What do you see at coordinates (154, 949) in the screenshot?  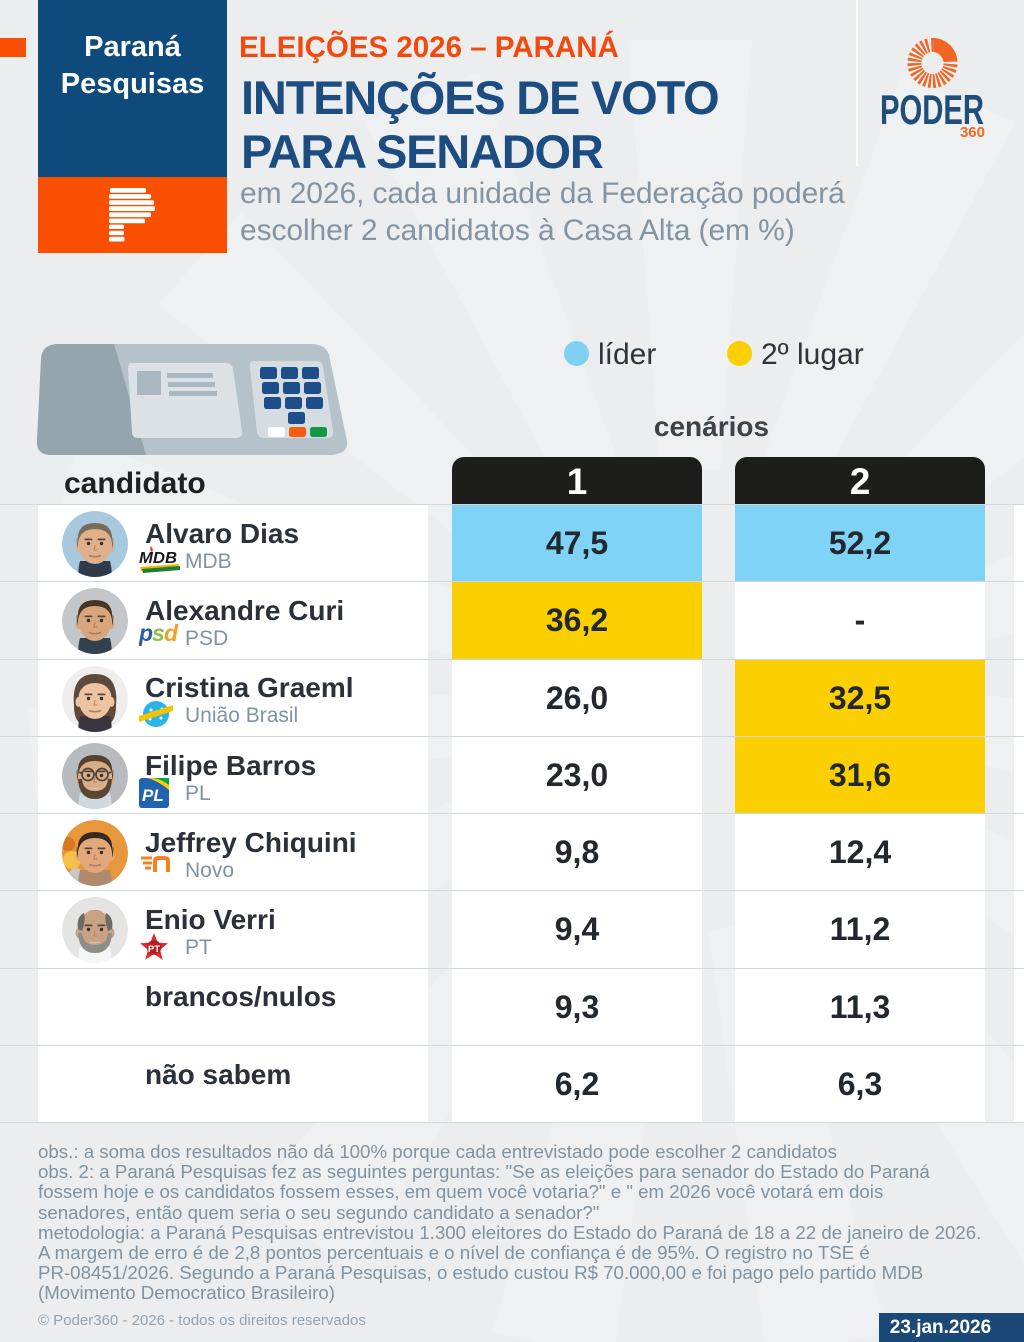 I see `svg-text: PT` at bounding box center [154, 949].